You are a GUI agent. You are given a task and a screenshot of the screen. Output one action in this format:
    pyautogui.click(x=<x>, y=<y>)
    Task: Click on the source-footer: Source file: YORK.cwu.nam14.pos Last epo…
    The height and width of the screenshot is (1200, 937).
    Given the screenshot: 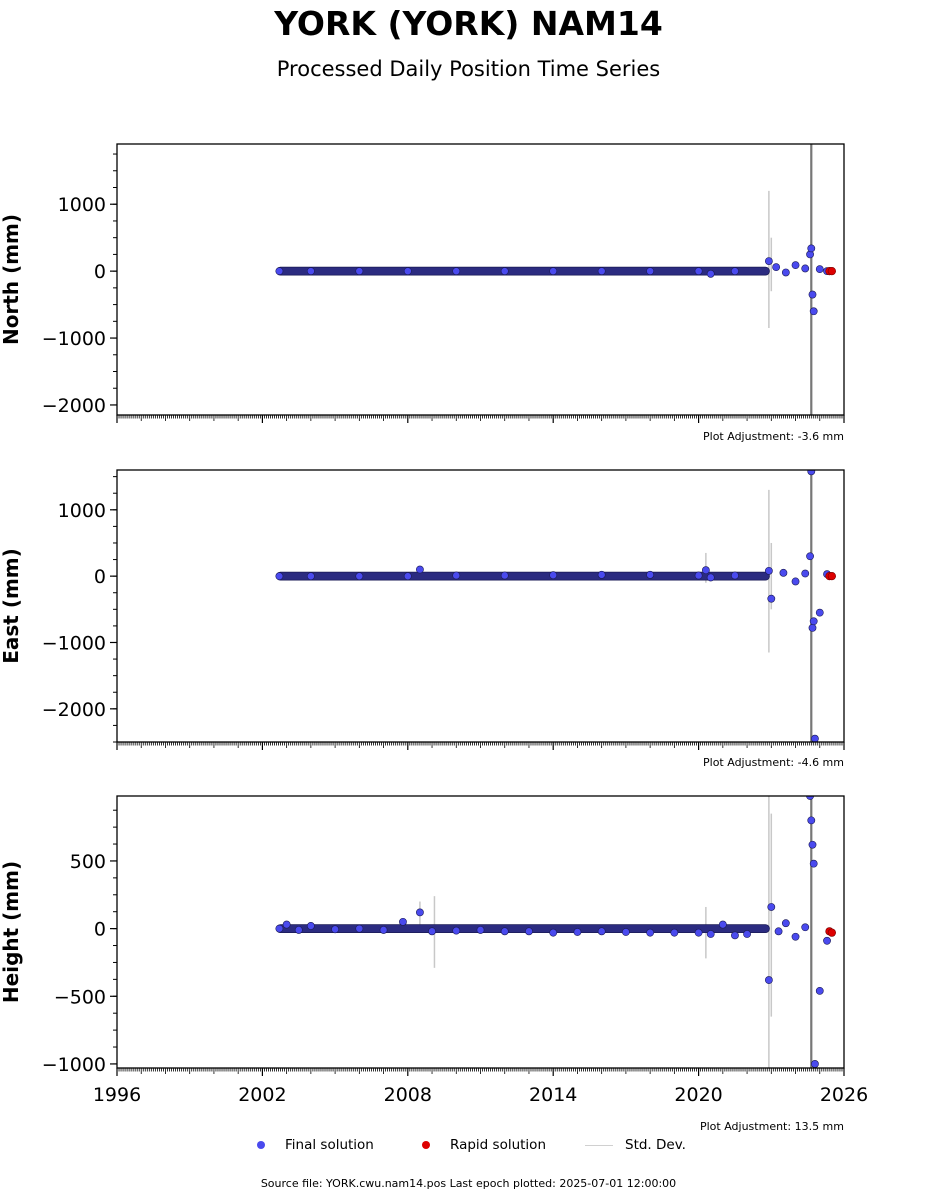 What is the action you would take?
    pyautogui.click(x=468, y=1183)
    